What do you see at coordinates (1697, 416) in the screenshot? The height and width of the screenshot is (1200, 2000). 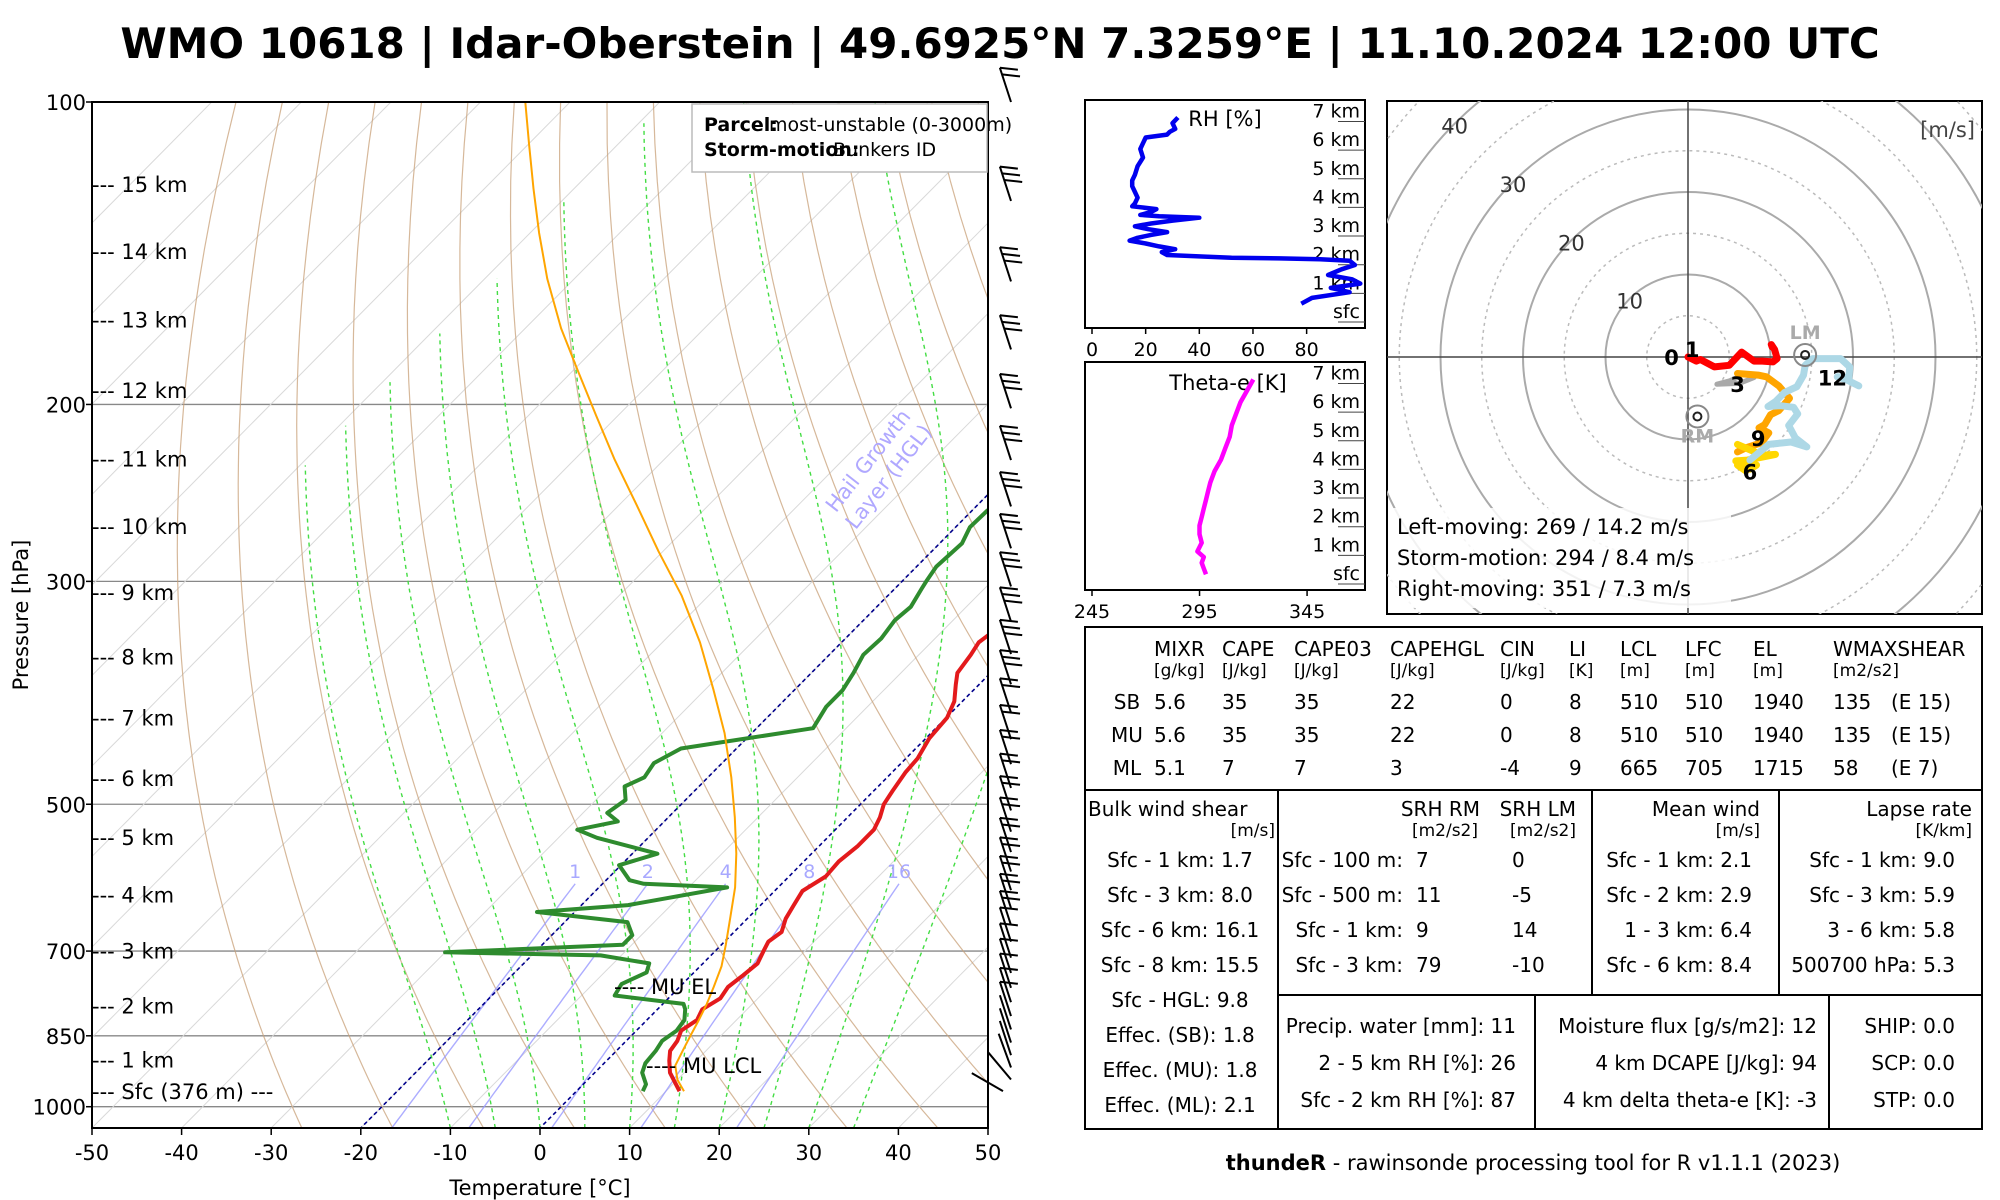 I see `storm-motion-marker-core` at bounding box center [1697, 416].